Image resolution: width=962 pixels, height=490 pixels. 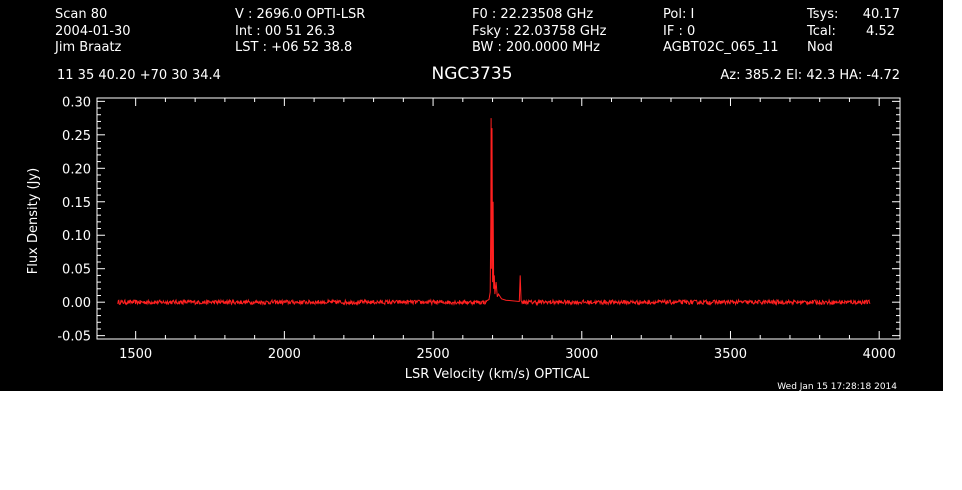 I want to click on x-tick-label: 3500, so click(x=730, y=354).